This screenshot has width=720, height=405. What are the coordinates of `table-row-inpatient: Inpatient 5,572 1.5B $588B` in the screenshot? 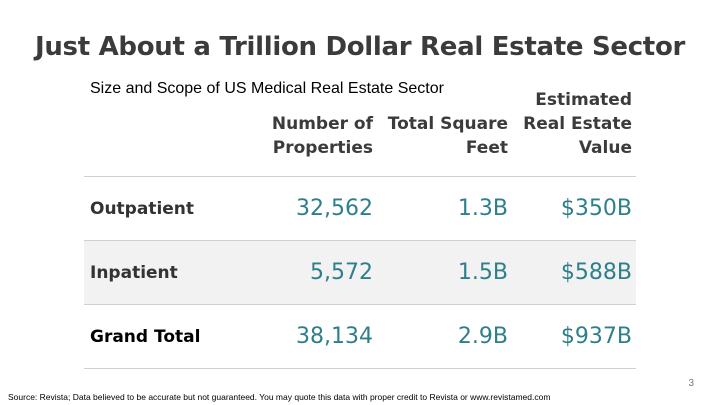 It's located at (360, 272).